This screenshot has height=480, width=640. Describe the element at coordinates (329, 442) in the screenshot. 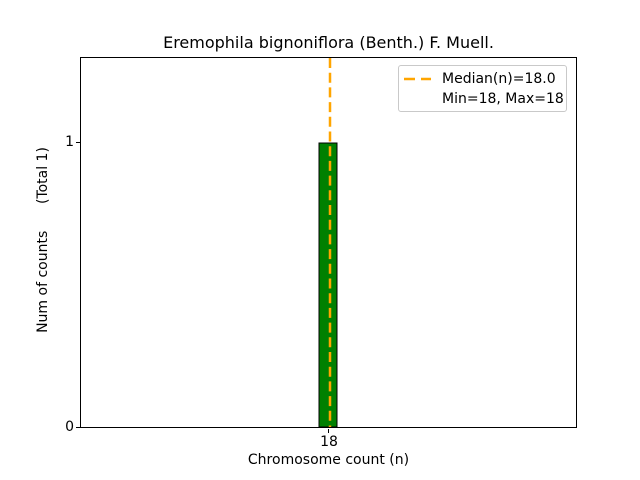

I see `x-tick-label-18: 18` at that location.